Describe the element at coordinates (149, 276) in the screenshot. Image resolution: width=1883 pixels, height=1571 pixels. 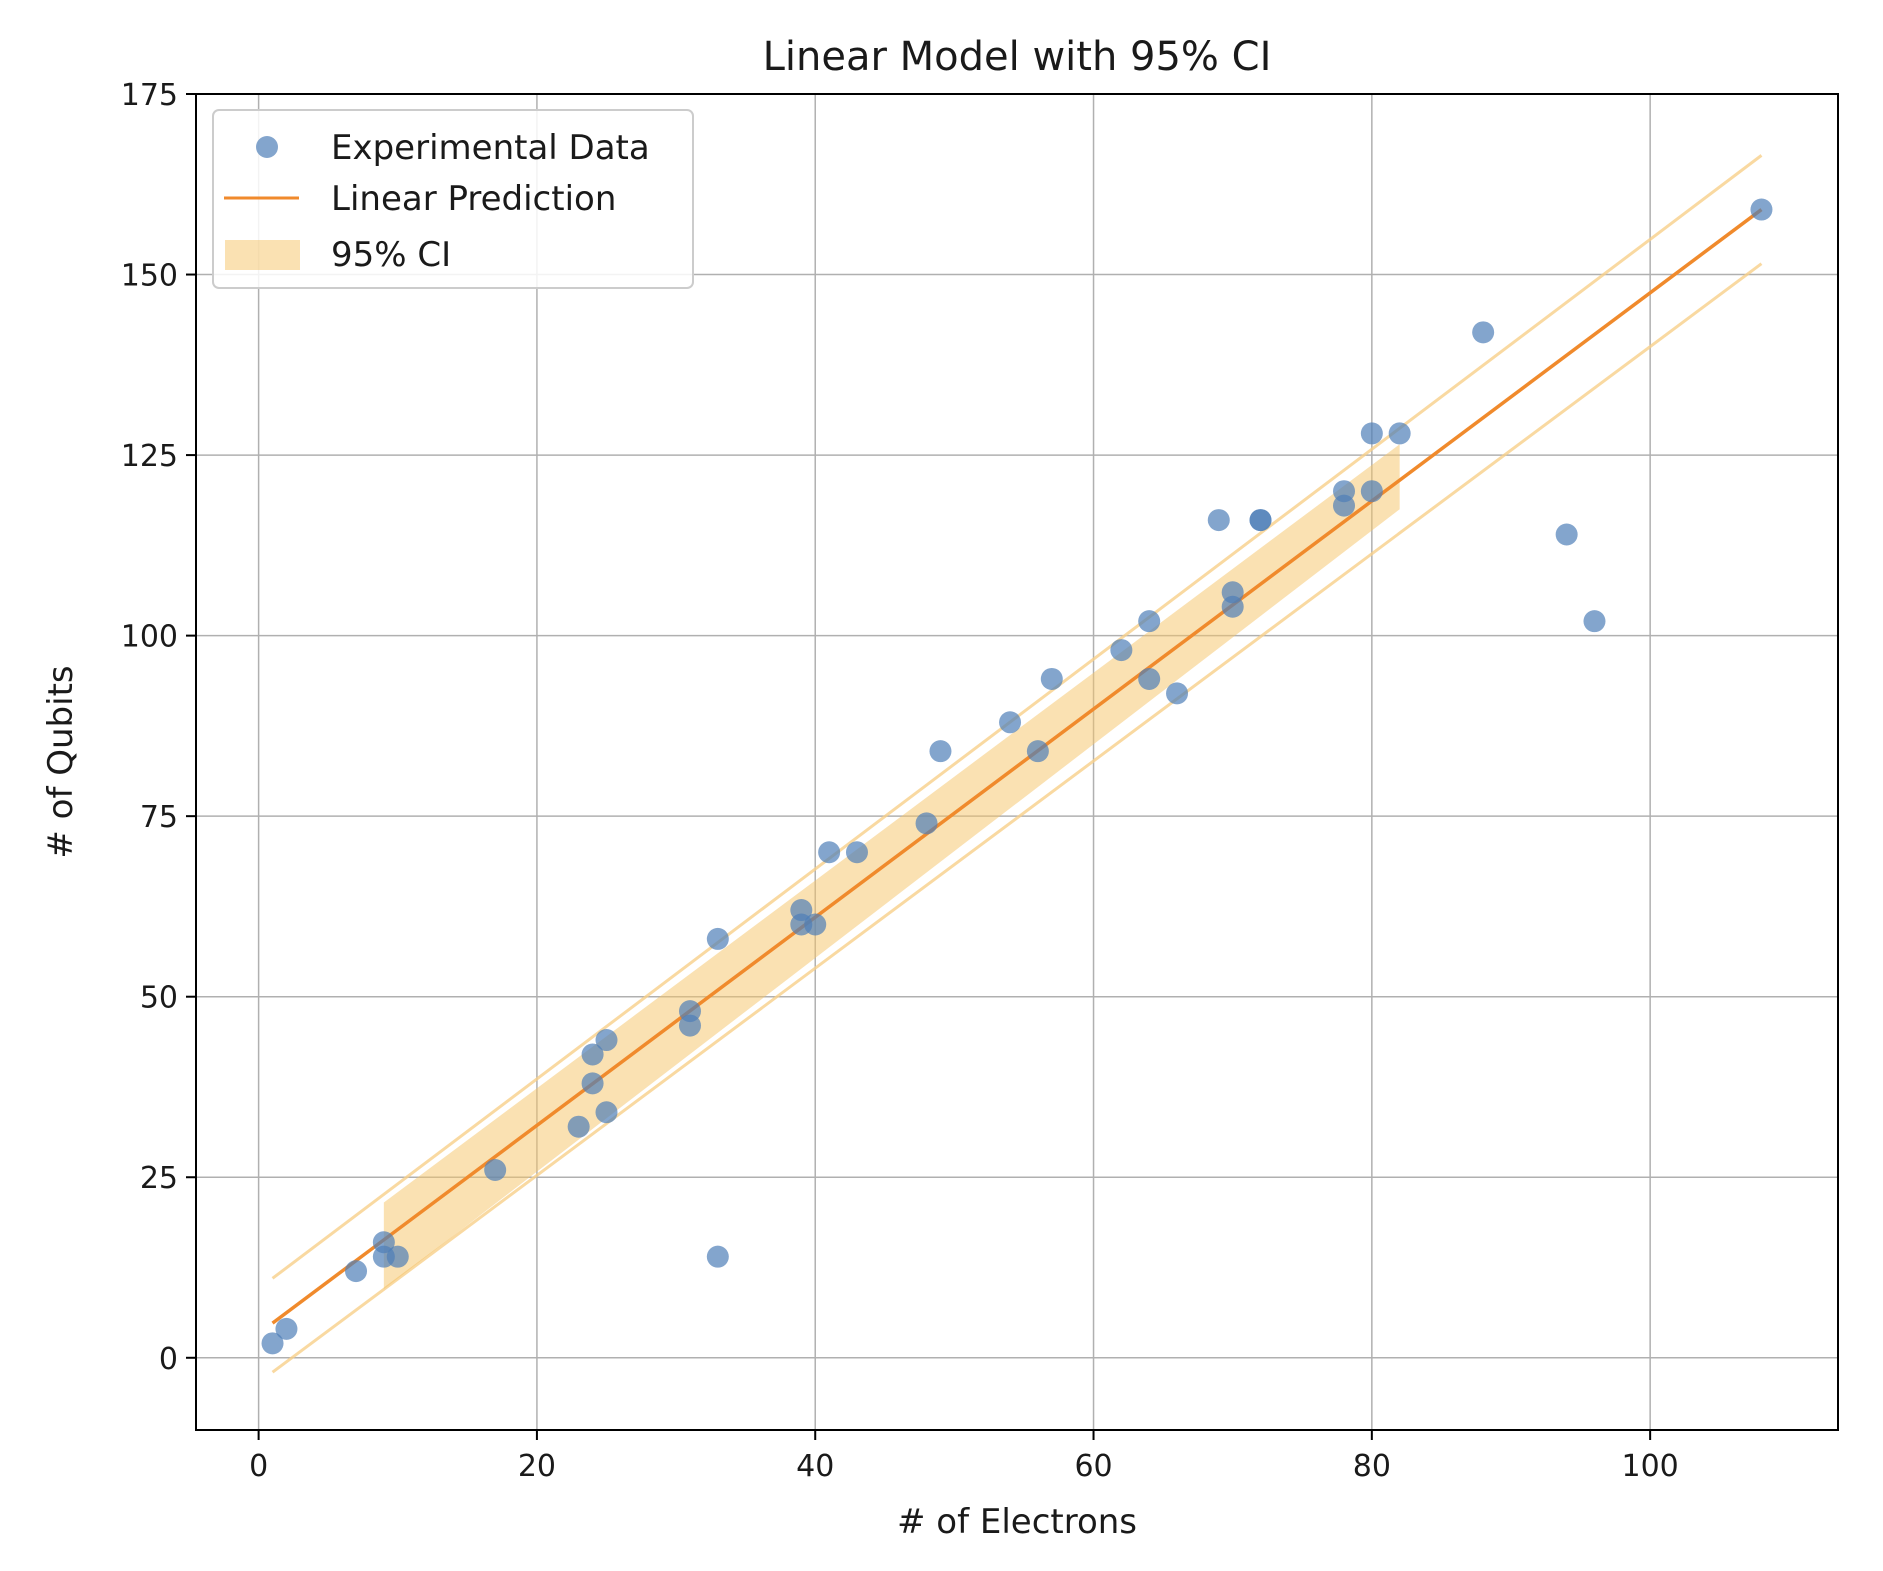
I see `y-tick-label: 150` at that location.